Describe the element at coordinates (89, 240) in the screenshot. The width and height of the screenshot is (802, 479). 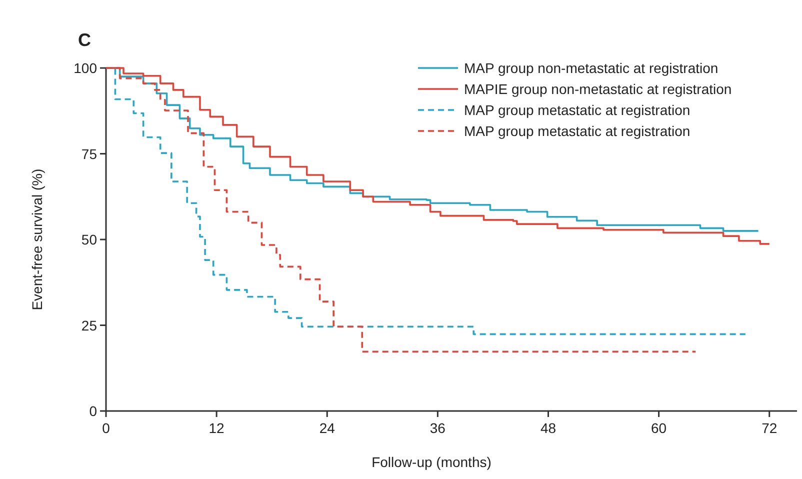
I see `y-tick-label: 50` at that location.